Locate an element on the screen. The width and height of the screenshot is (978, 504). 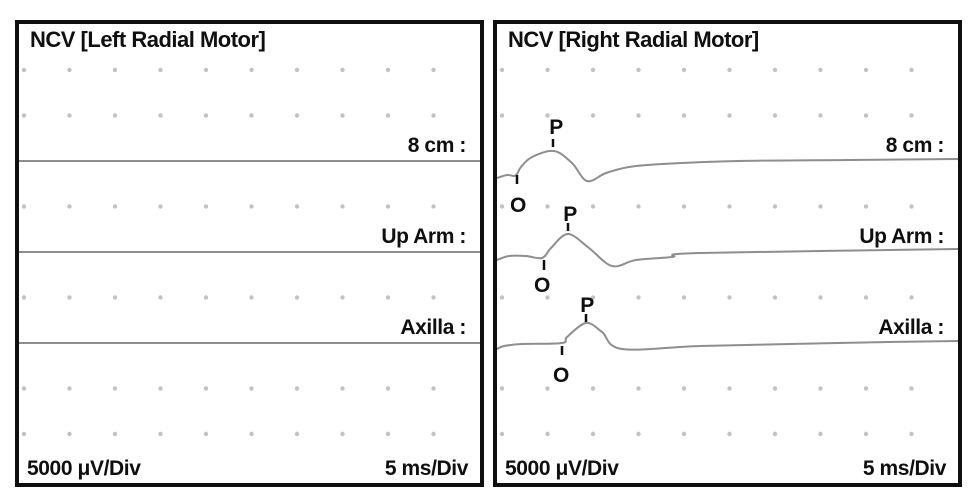
scale-footer: 5000 μV/Div 5 ms/Div is located at coordinates (247, 469).